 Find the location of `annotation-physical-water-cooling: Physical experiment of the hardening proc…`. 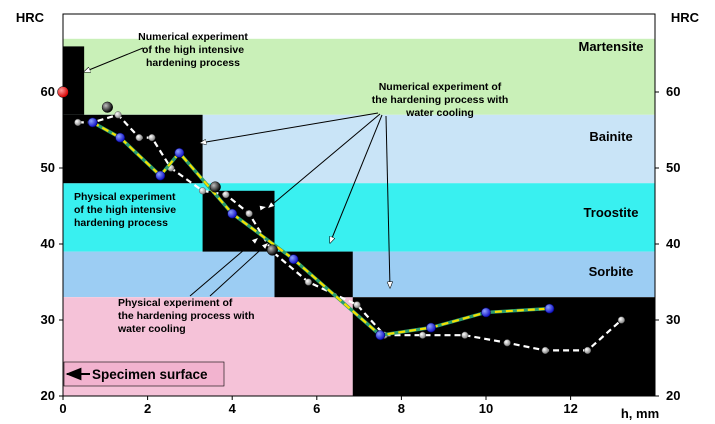

annotation-physical-water-cooling: Physical experiment of the hardening proc… is located at coordinates (186, 316).